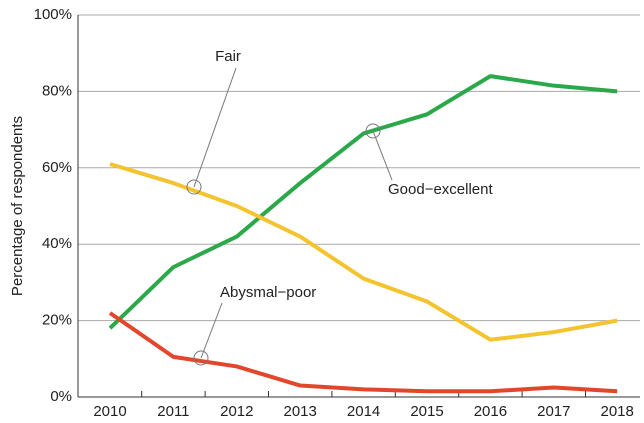 This screenshot has width=644, height=423. I want to click on series-label: Abysmal−poor, so click(268, 292).